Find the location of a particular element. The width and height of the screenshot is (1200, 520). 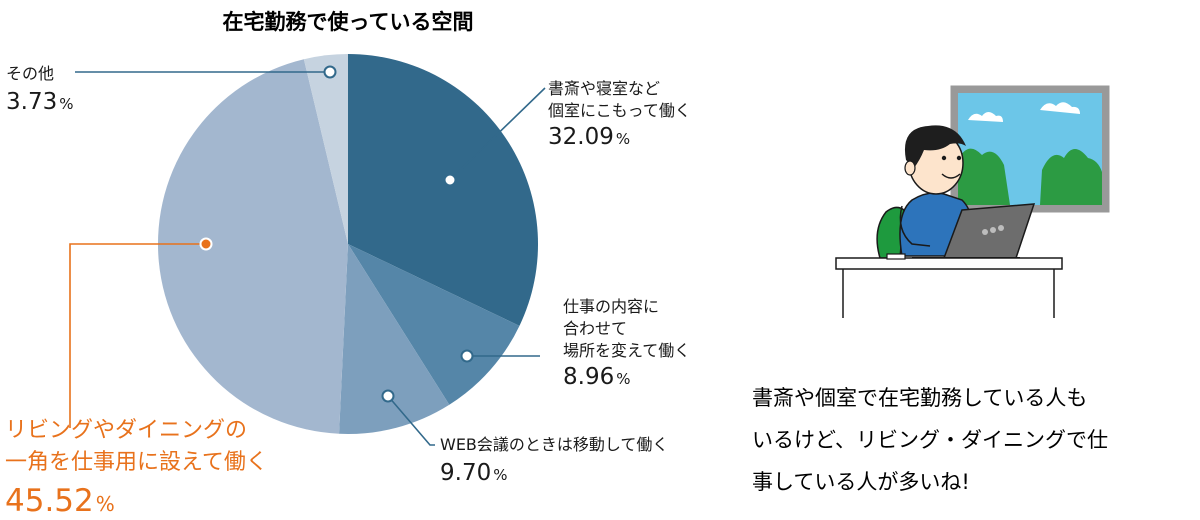

data-label: 3.73% is located at coordinates (39, 102).